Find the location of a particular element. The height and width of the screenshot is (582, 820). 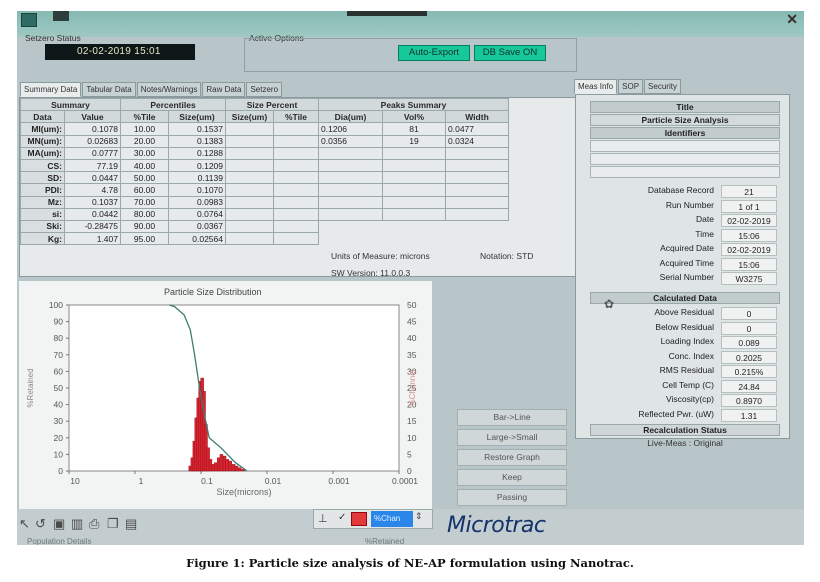

tab-meas-info: Meas Info is located at coordinates (596, 86).